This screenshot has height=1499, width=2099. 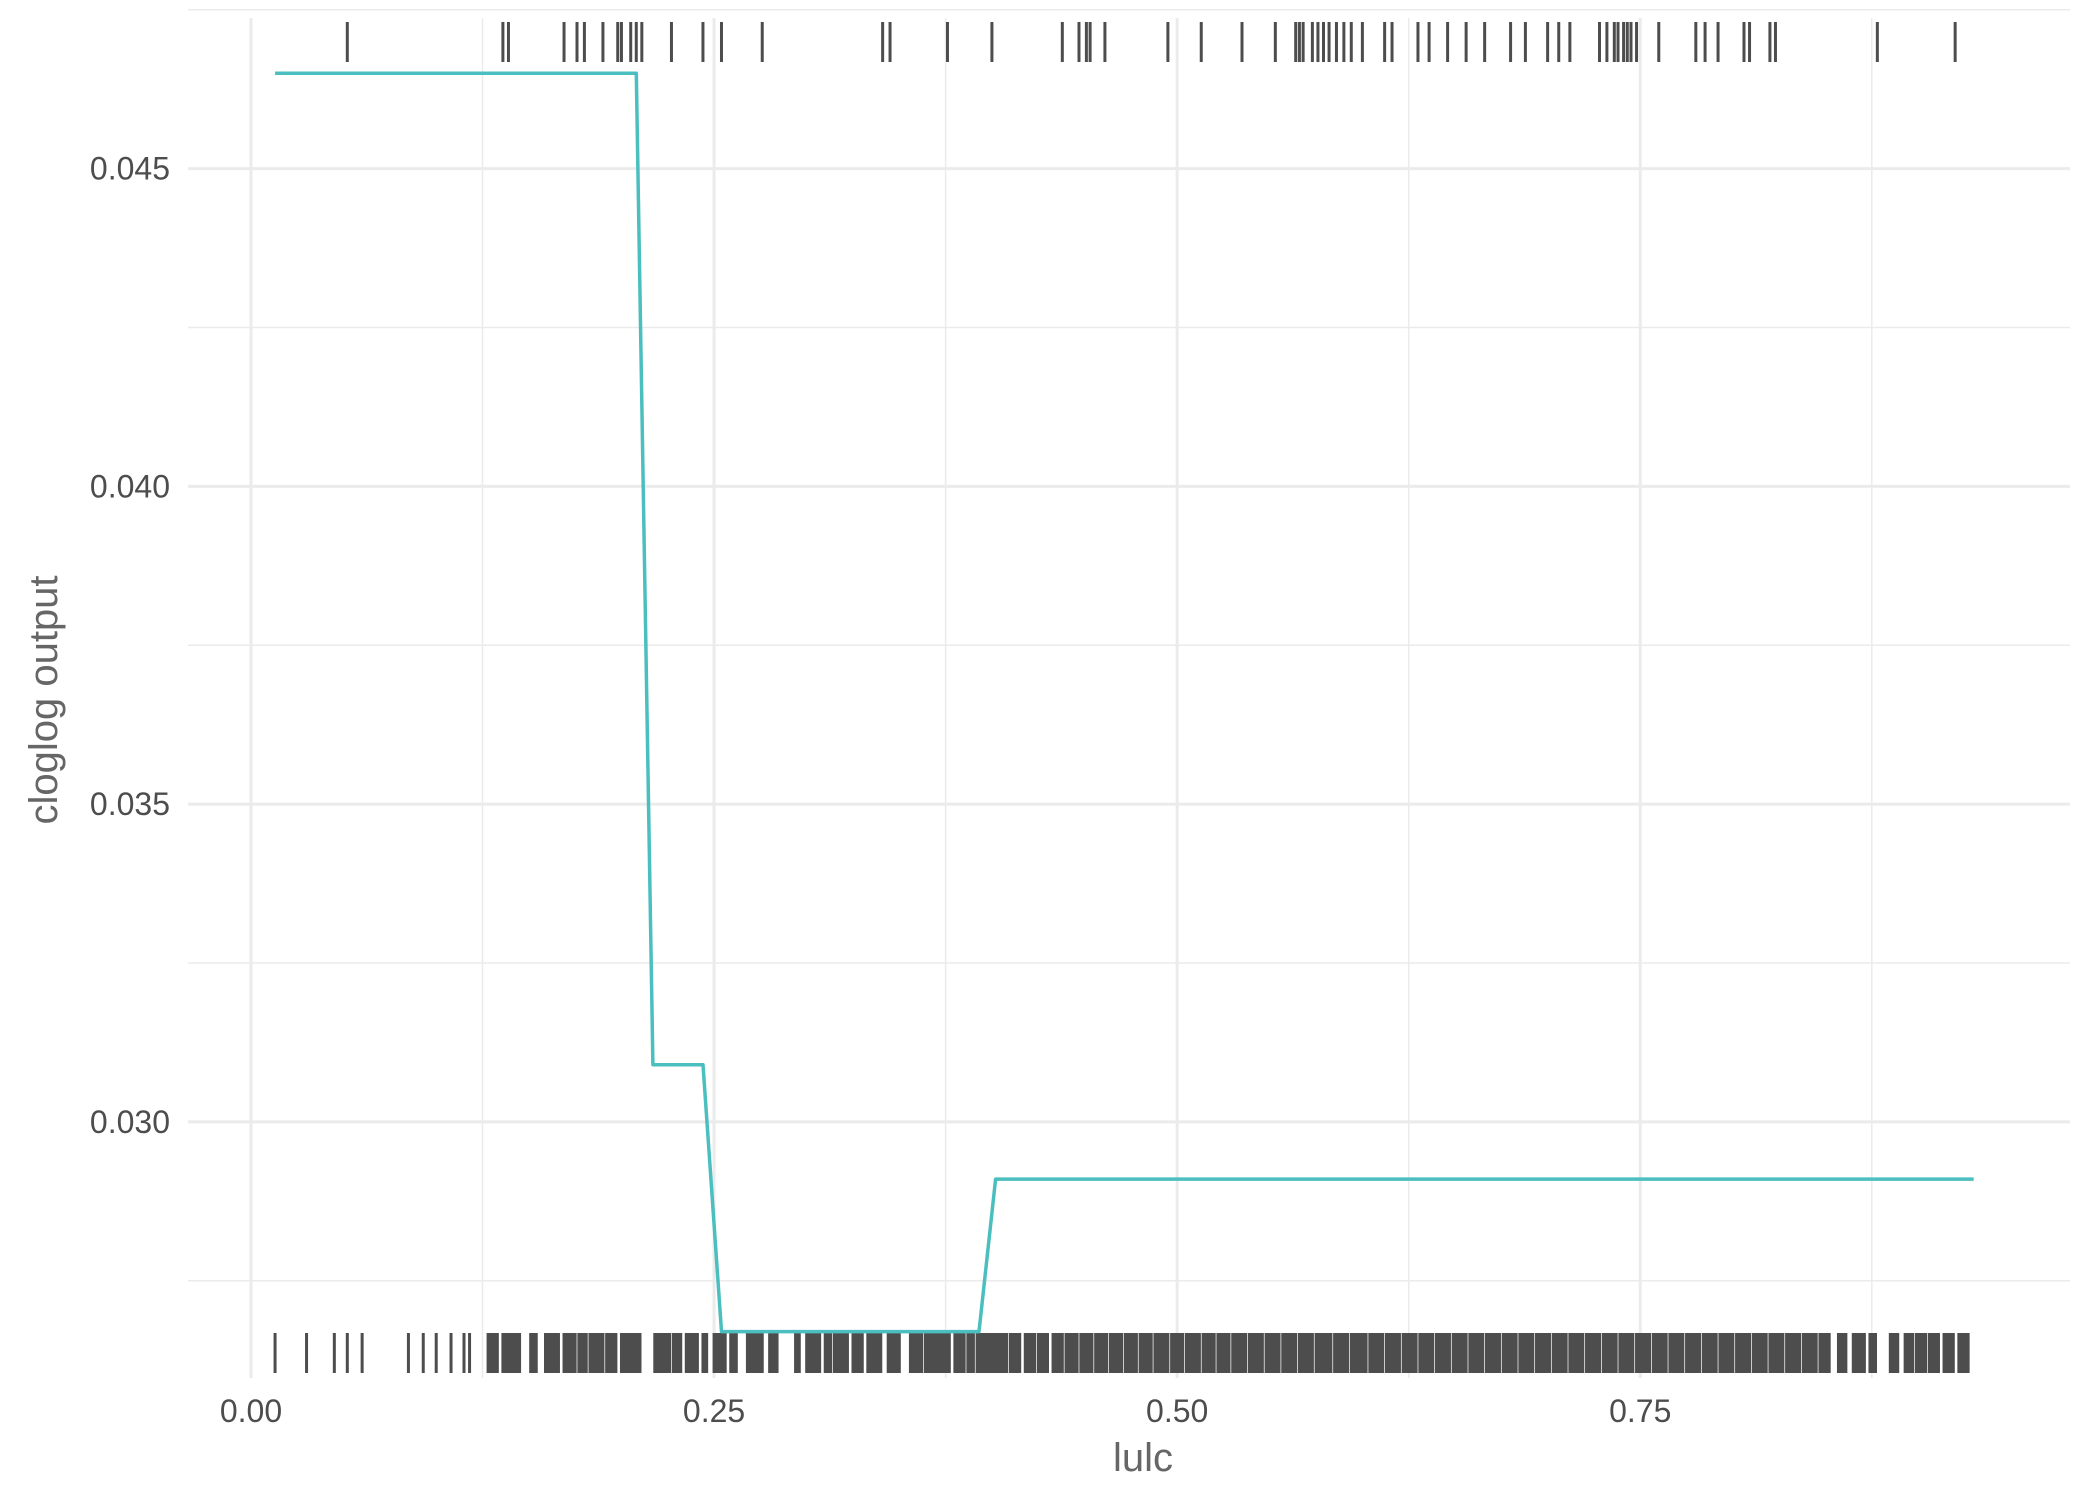 I want to click on y-tick-label: 0.040, so click(x=130, y=486).